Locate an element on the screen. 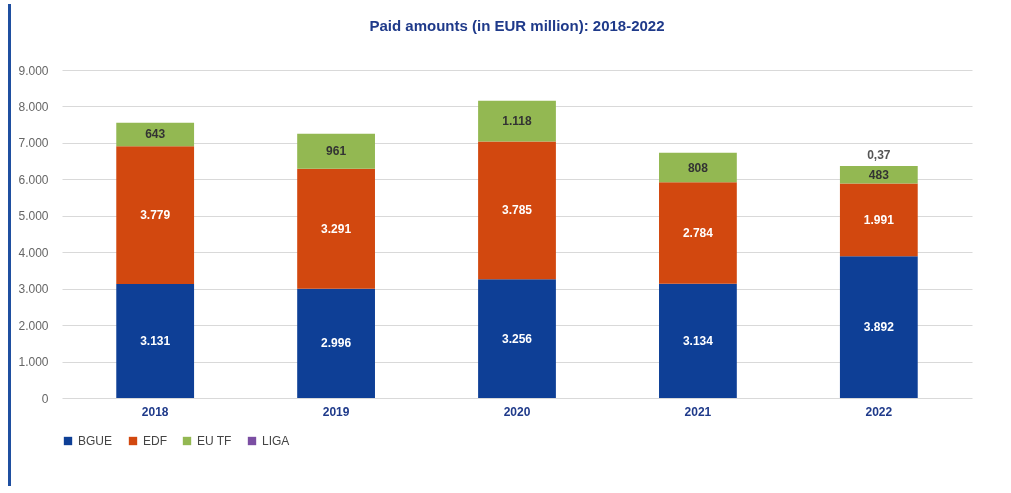 The image size is (1011, 493). legend-label: EDF is located at coordinates (155, 441).